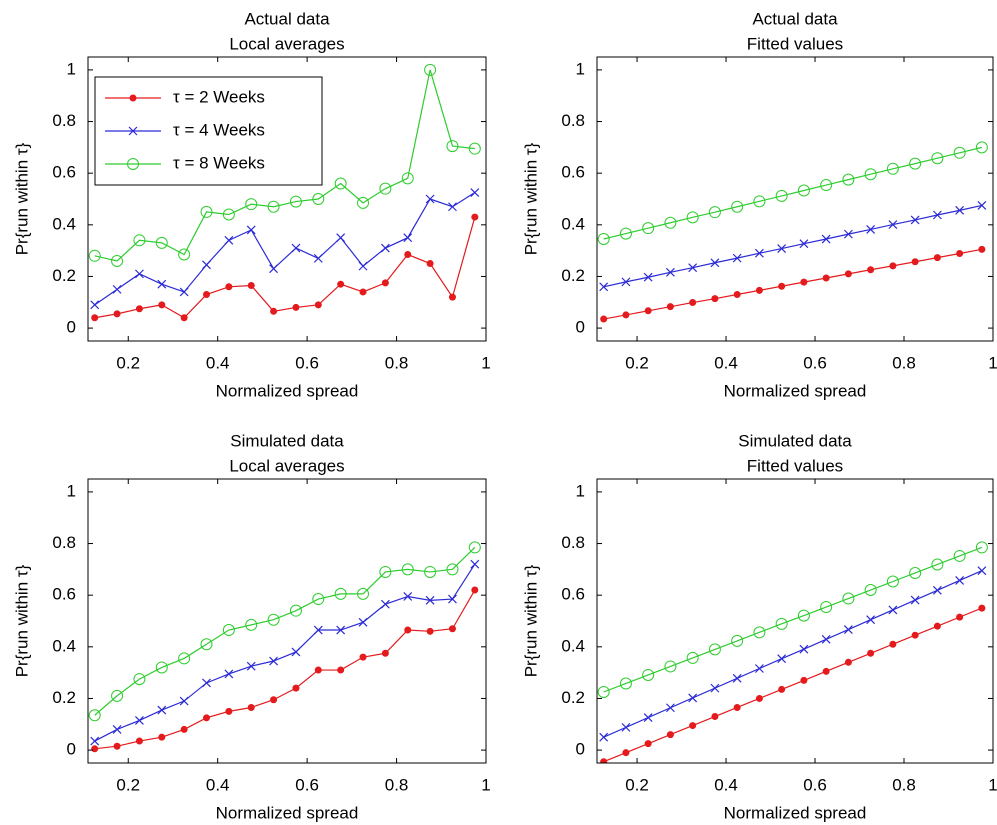  Describe the element at coordinates (530, 198) in the screenshot. I see `y-axis-label: Pr{run within τ}` at that location.